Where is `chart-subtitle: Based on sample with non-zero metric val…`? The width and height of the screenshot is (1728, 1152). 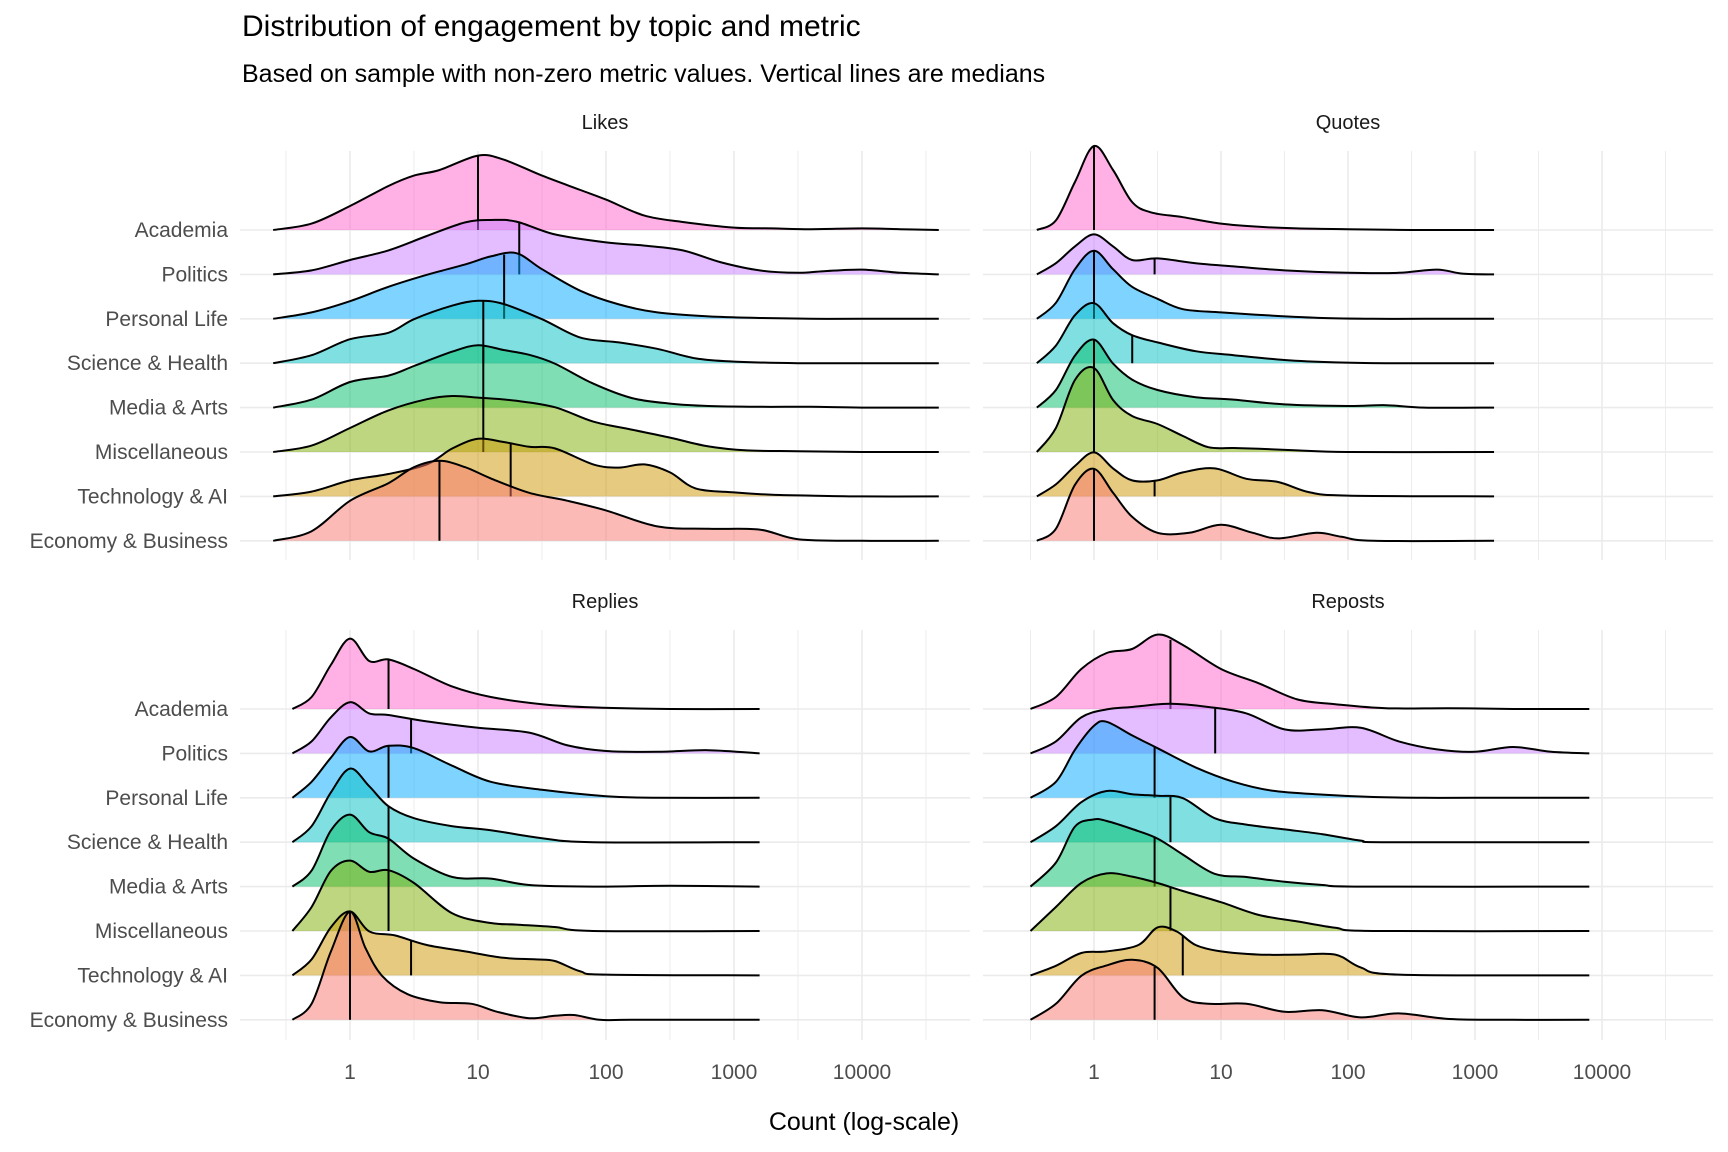 chart-subtitle: Based on sample with non-zero metric val… is located at coordinates (644, 74).